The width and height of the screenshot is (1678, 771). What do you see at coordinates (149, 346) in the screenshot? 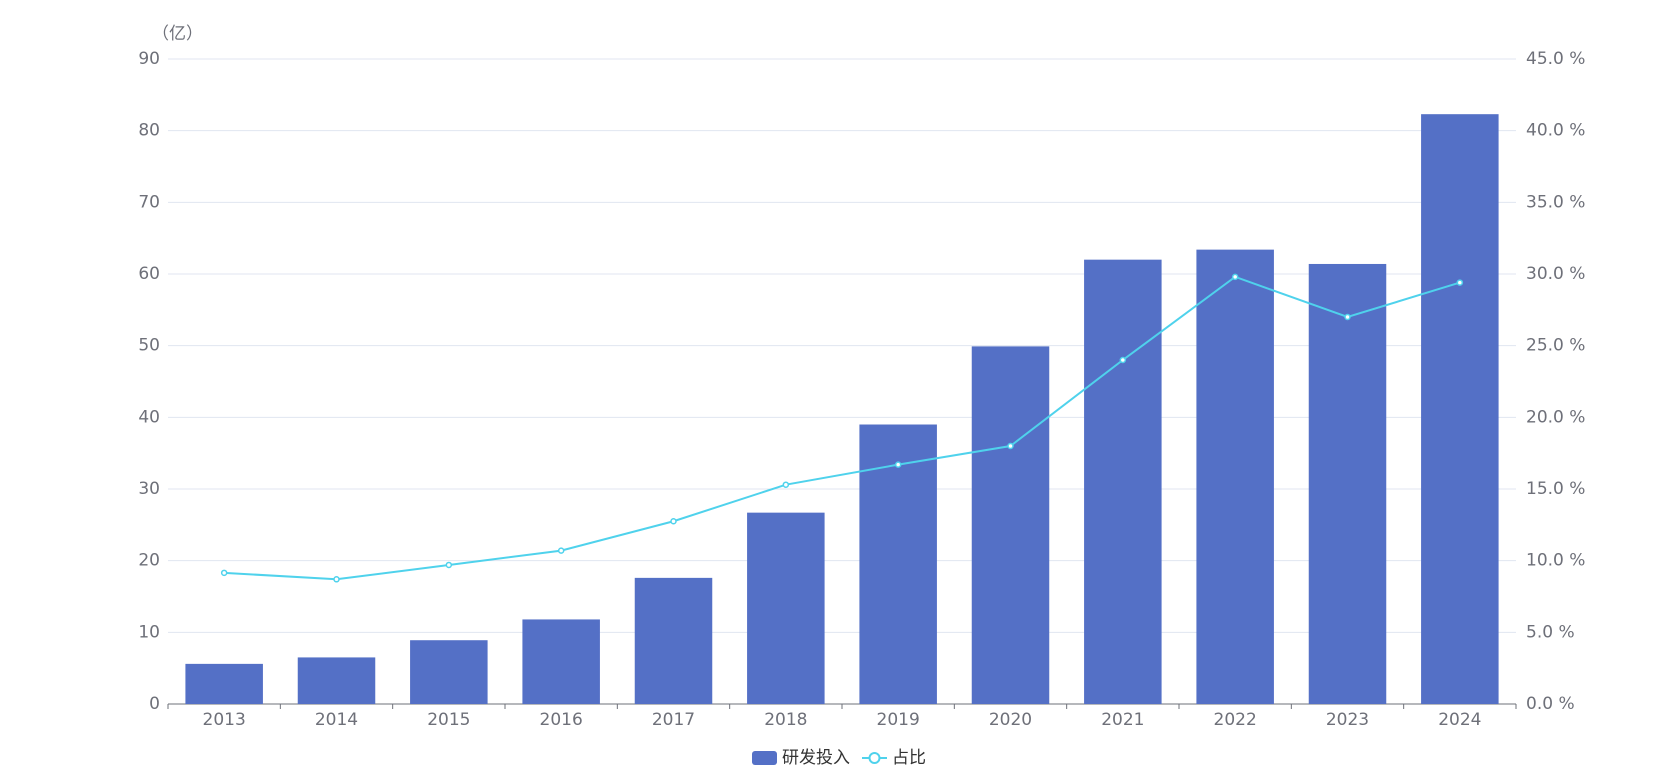
I see `y-tick-label: 50` at bounding box center [149, 346].